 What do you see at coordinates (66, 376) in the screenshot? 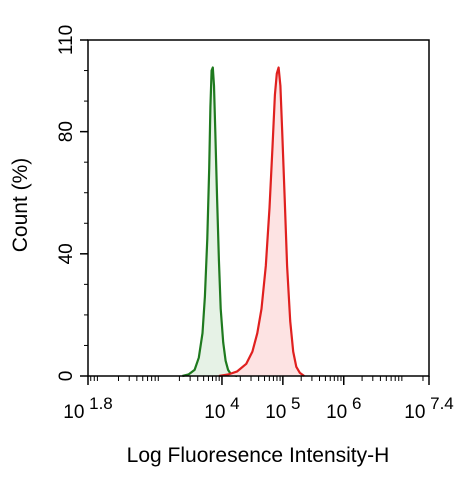
I see `y-tick-label: 0` at bounding box center [66, 376].